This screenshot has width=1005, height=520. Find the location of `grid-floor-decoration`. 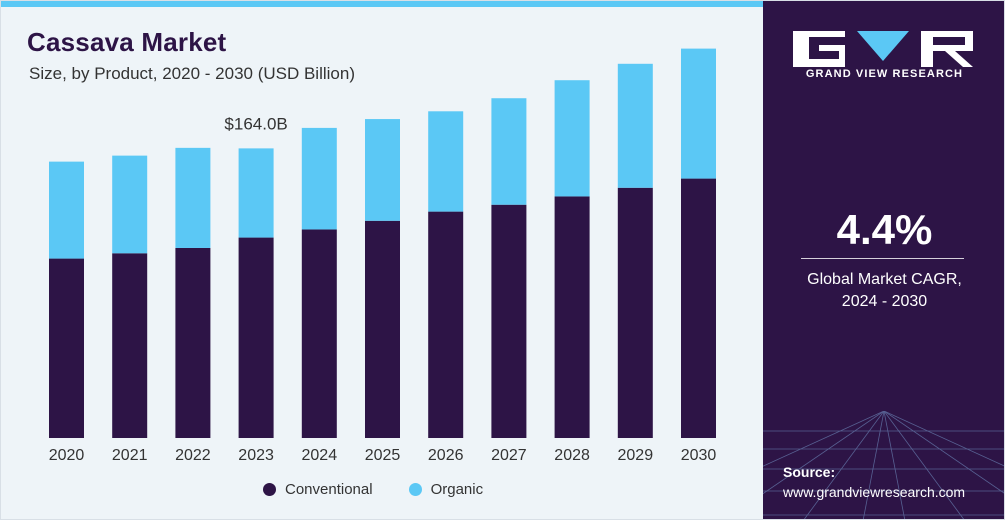

grid-floor-decoration is located at coordinates (883, 465).